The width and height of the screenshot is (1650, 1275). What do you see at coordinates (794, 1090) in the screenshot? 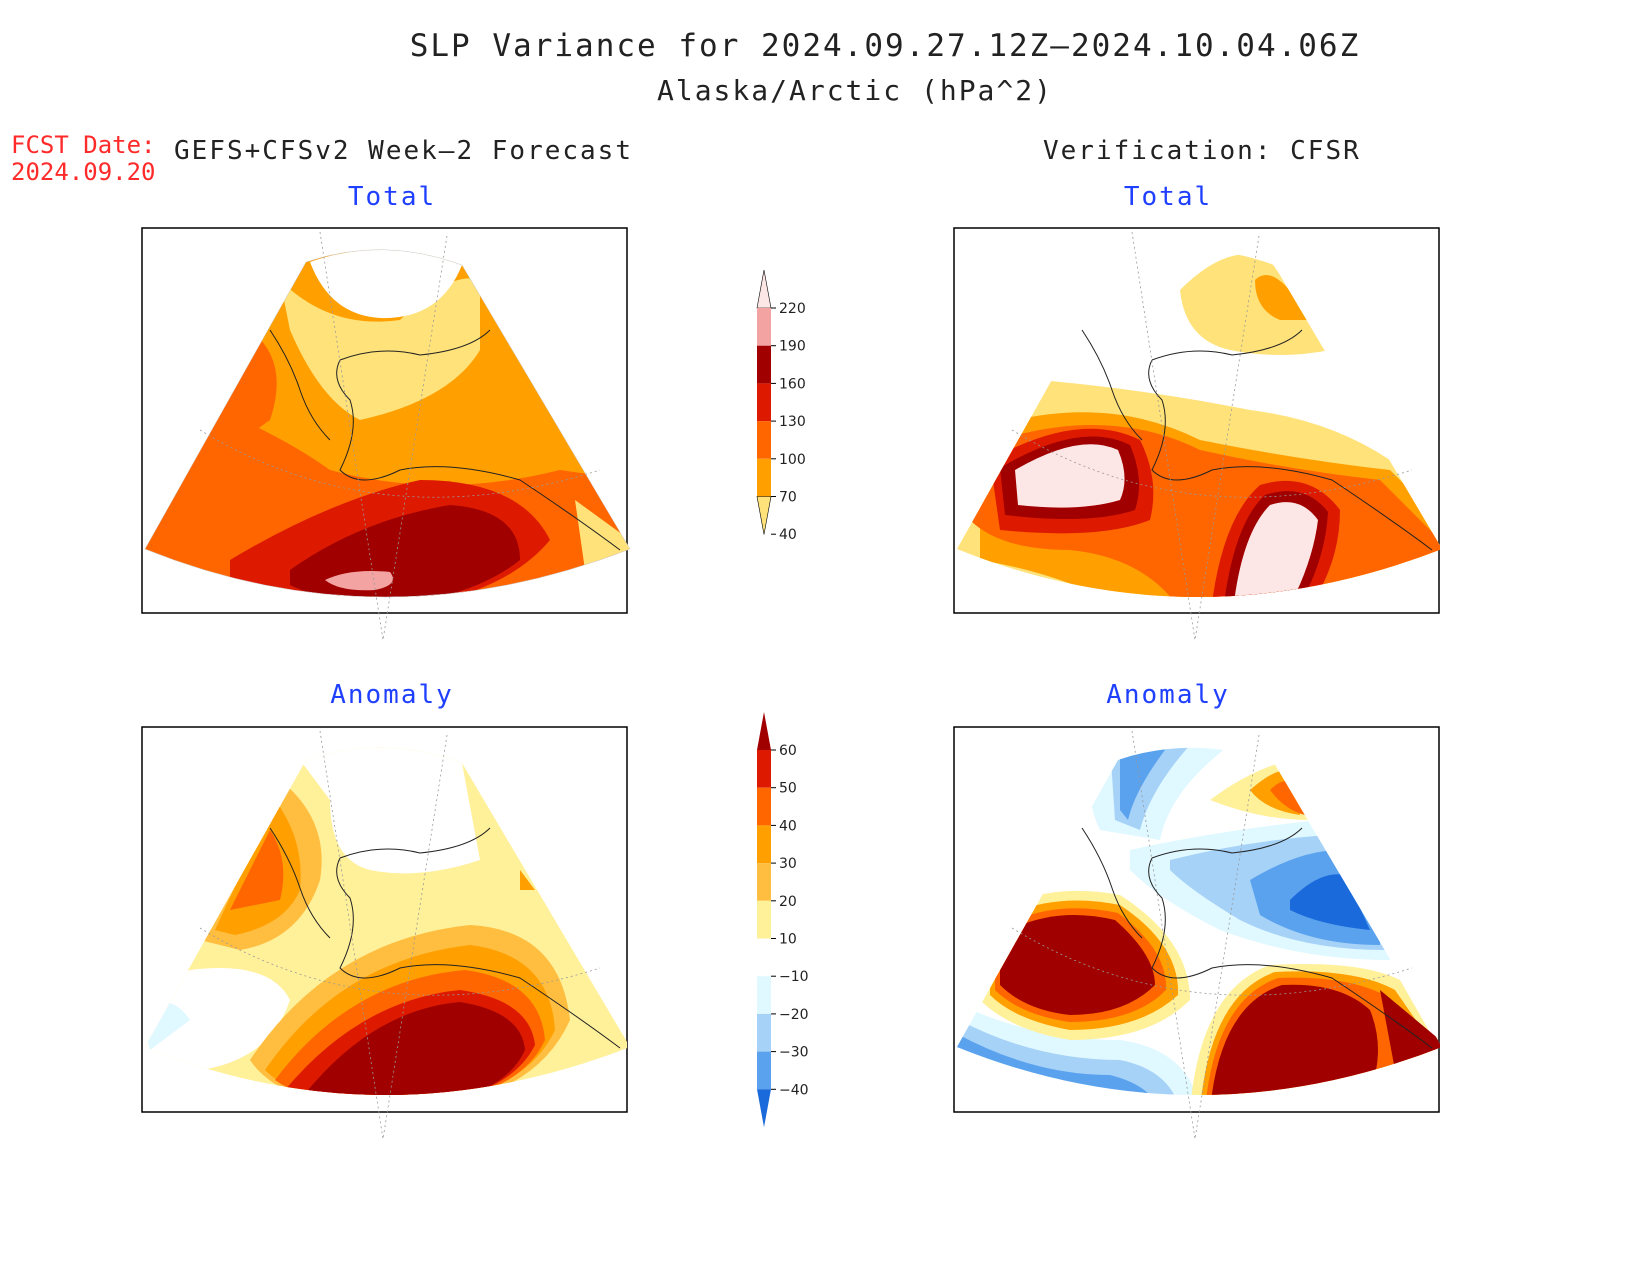
I see `colorbar-anomaly-label: −40` at bounding box center [794, 1090].